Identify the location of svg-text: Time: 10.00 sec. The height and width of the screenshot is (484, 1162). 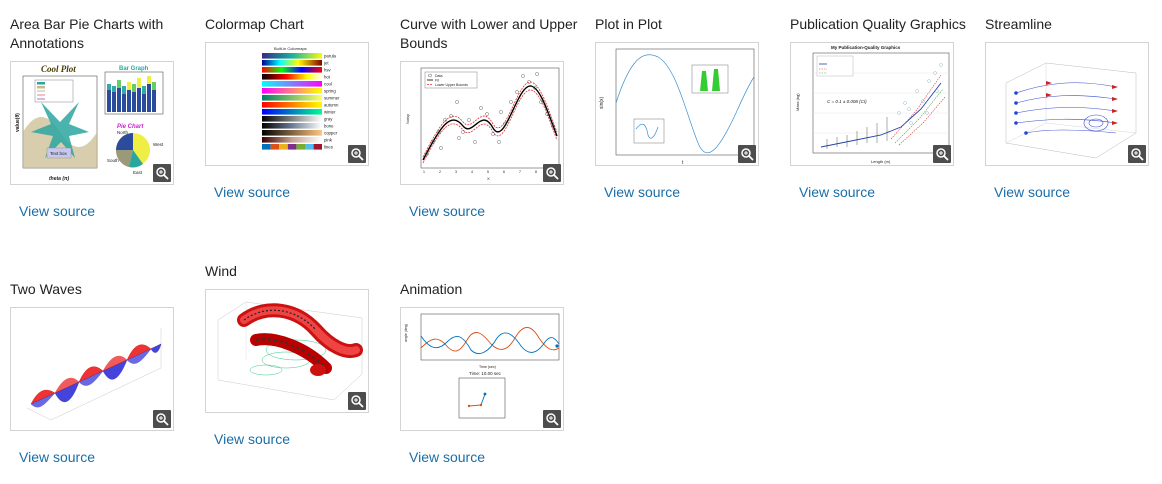
(485, 373).